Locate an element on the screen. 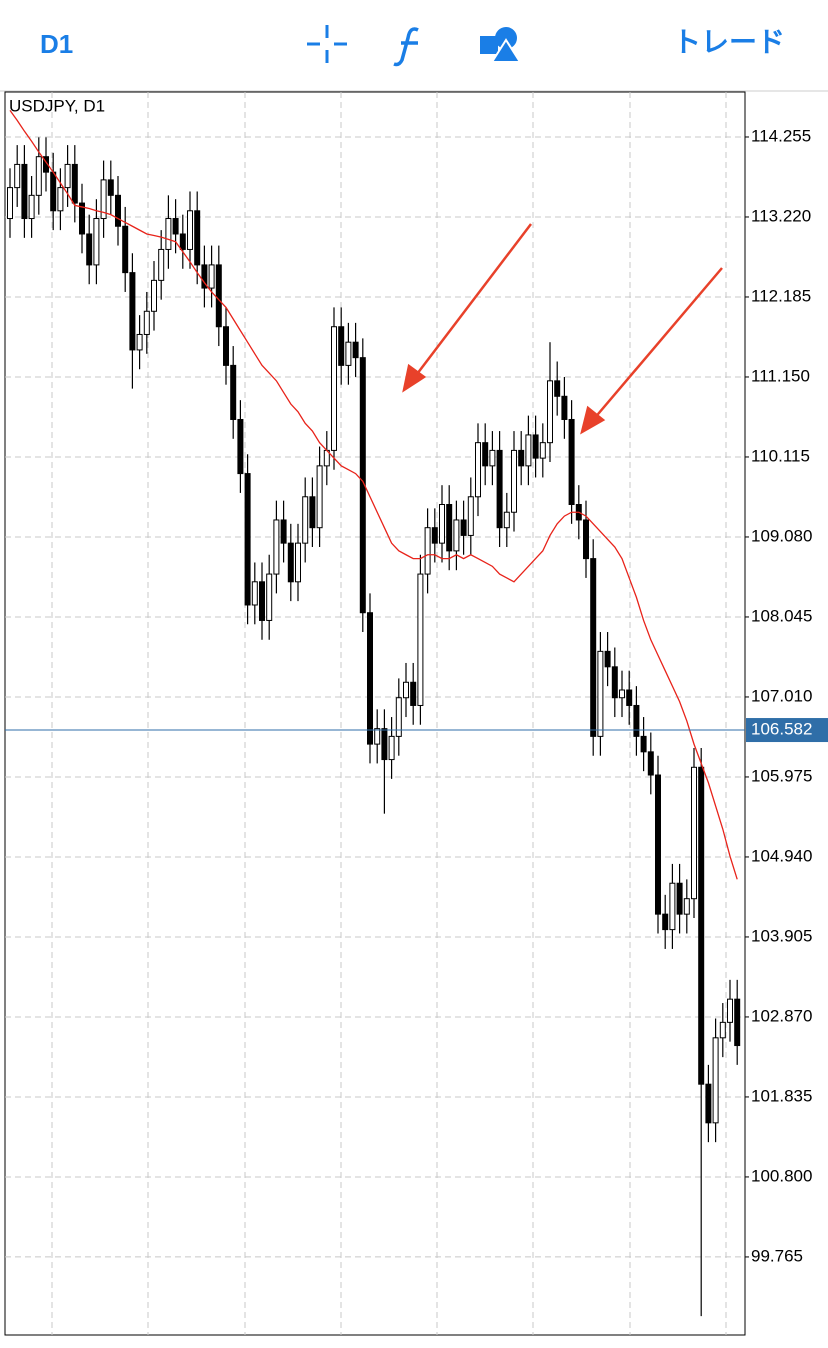  y-tick-label: 113.220 is located at coordinates (781, 215).